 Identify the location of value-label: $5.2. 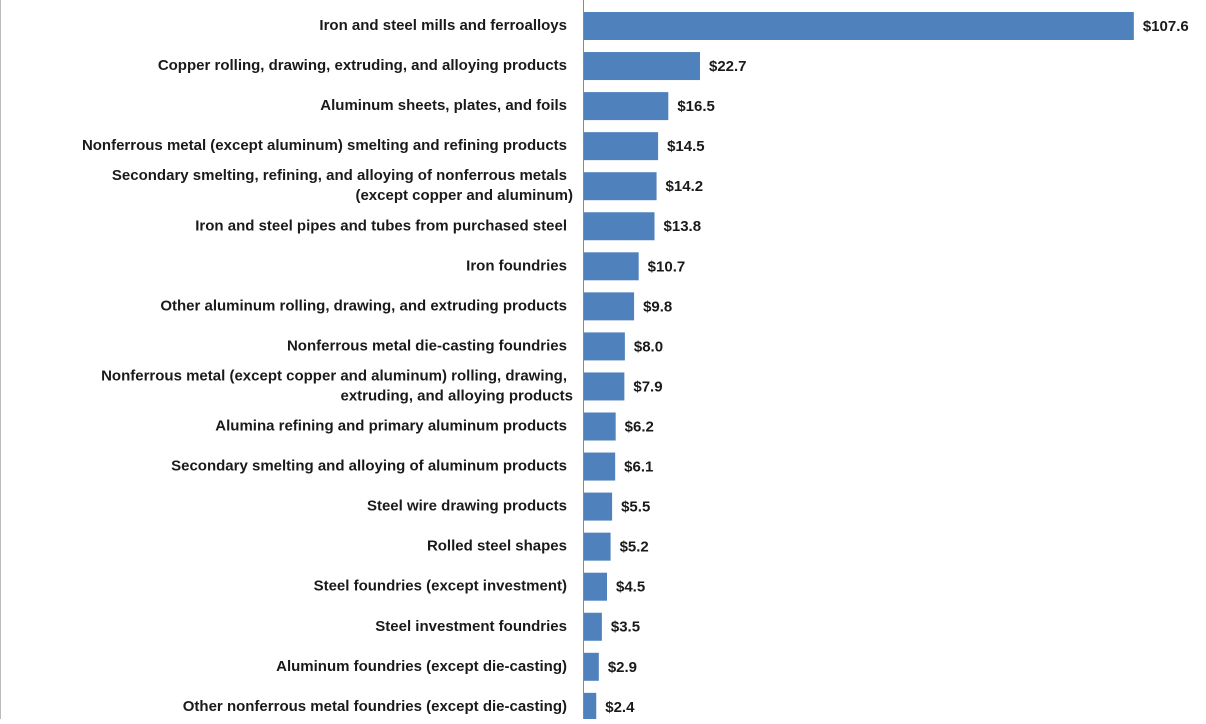
(634, 547).